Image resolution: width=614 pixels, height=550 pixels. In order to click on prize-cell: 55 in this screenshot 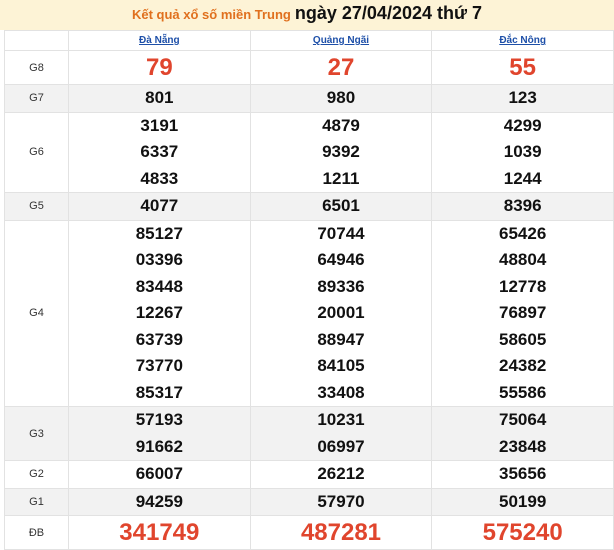, I will do `click(522, 67)`.